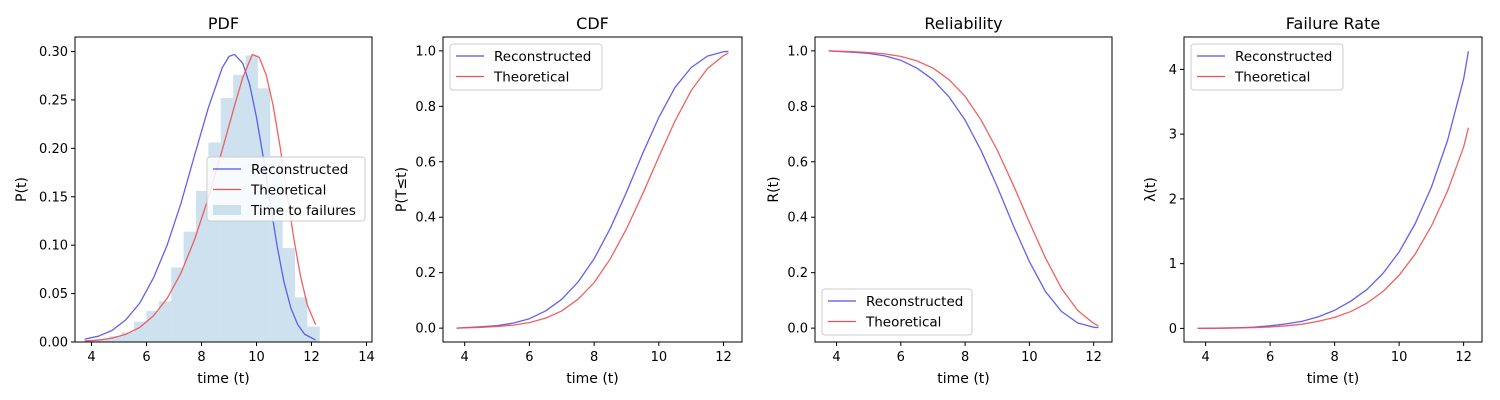  Describe the element at coordinates (53, 294) in the screenshot. I see `y-tick-label: 0.05` at that location.